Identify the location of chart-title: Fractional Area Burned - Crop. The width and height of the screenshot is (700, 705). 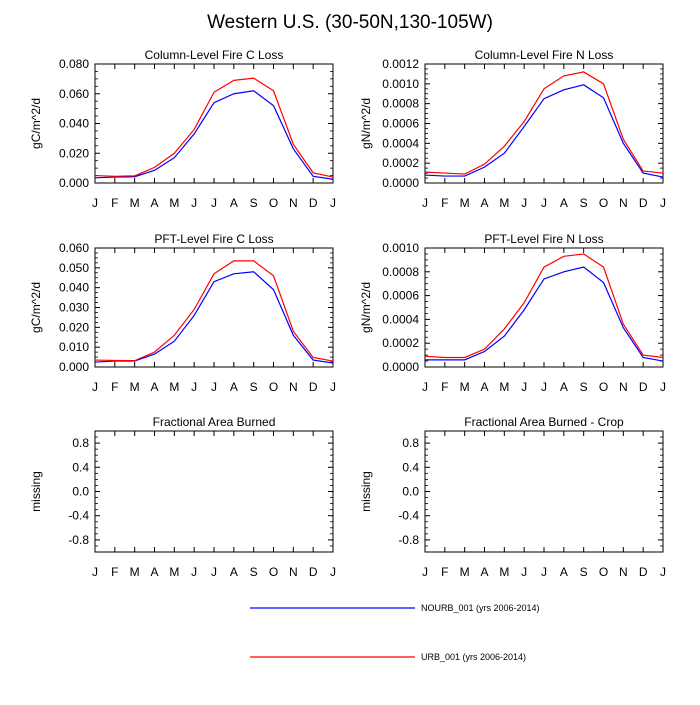
(544, 422).